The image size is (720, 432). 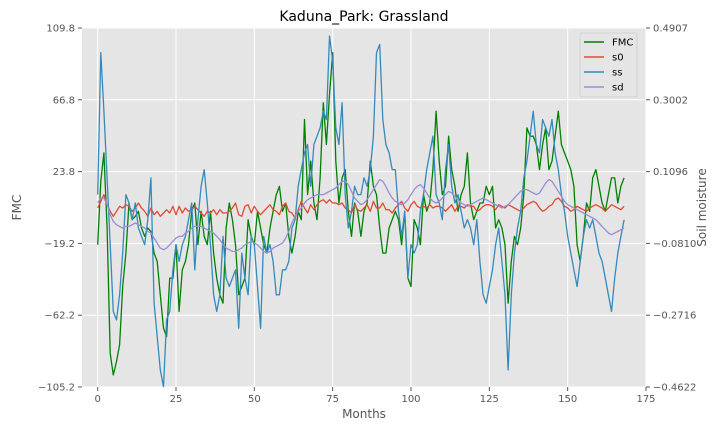 What do you see at coordinates (702, 207) in the screenshot?
I see `y2-axis-label: Soil moisture` at bounding box center [702, 207].